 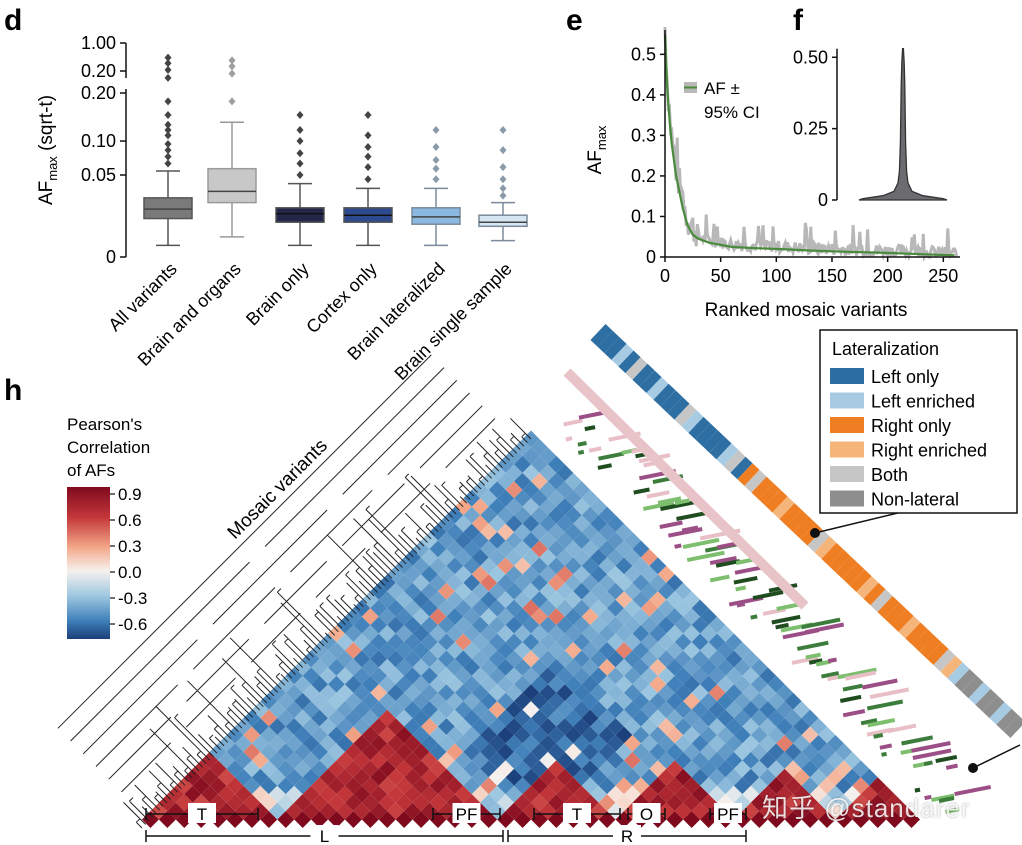 I want to click on h-bracket-label: L, so click(x=324, y=836).